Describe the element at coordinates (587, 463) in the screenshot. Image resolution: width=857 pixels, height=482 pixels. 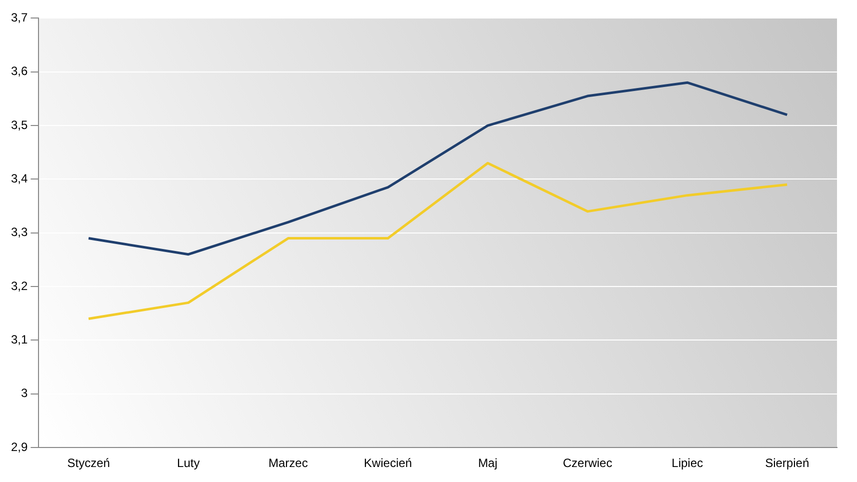
I see `x-tick-label: Czerwiec` at that location.